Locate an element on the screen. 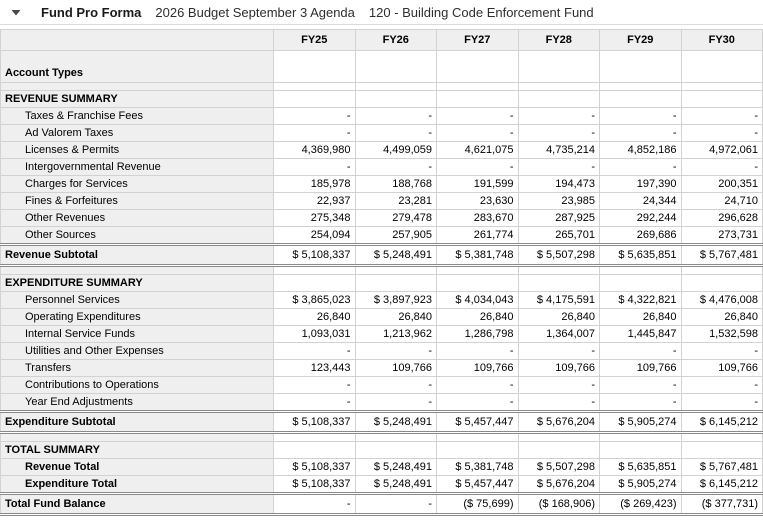 The width and height of the screenshot is (763, 520). row-label: Operating Expenditures is located at coordinates (137, 317).